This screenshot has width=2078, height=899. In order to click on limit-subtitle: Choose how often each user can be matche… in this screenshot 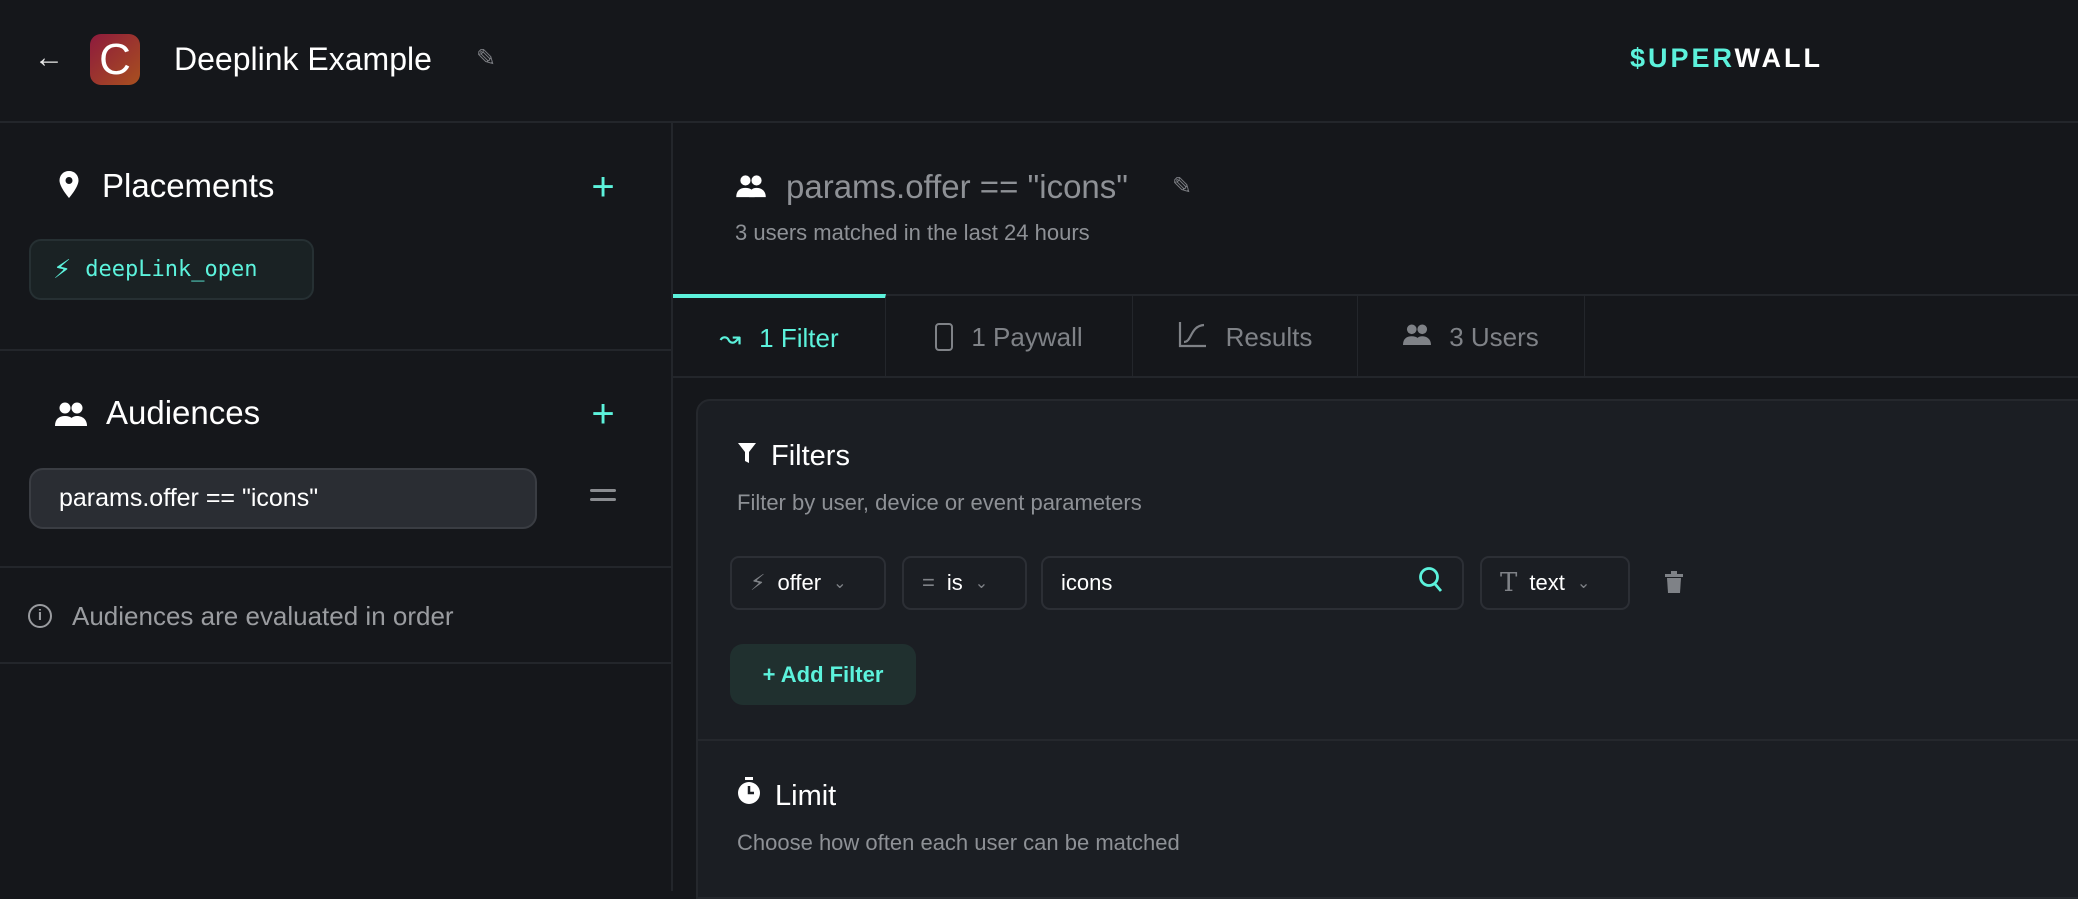, I will do `click(958, 842)`.